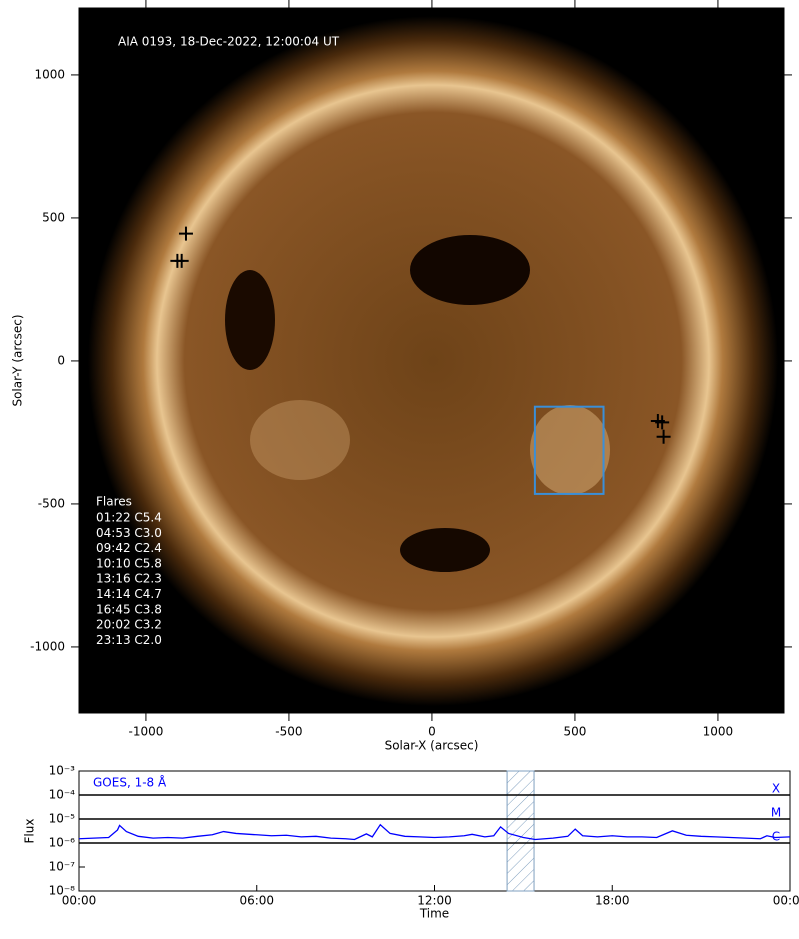  What do you see at coordinates (288, 732) in the screenshot?
I see `x-tick-label: -500` at bounding box center [288, 732].